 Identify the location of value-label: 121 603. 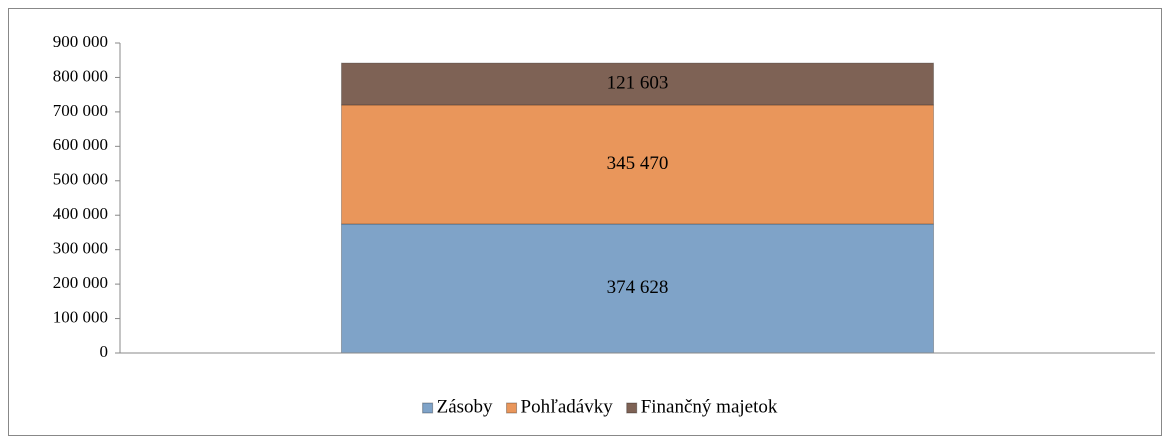
(638, 82).